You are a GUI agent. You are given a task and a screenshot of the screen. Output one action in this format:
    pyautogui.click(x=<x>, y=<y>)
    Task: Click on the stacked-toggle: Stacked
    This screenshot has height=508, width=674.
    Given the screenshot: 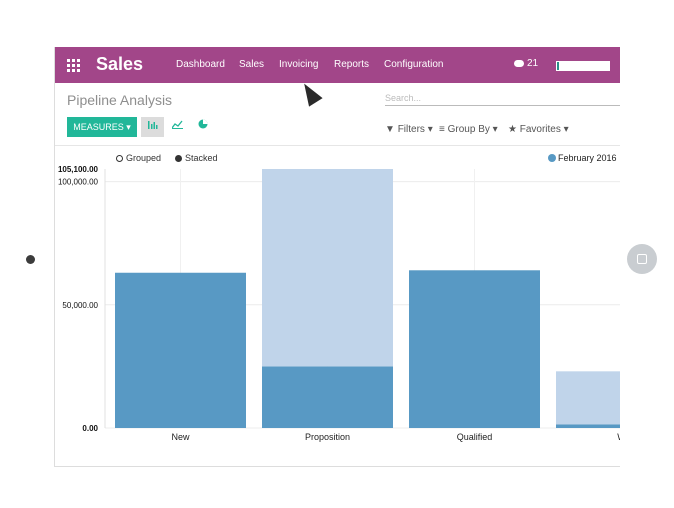 What is the action you would take?
    pyautogui.click(x=196, y=158)
    